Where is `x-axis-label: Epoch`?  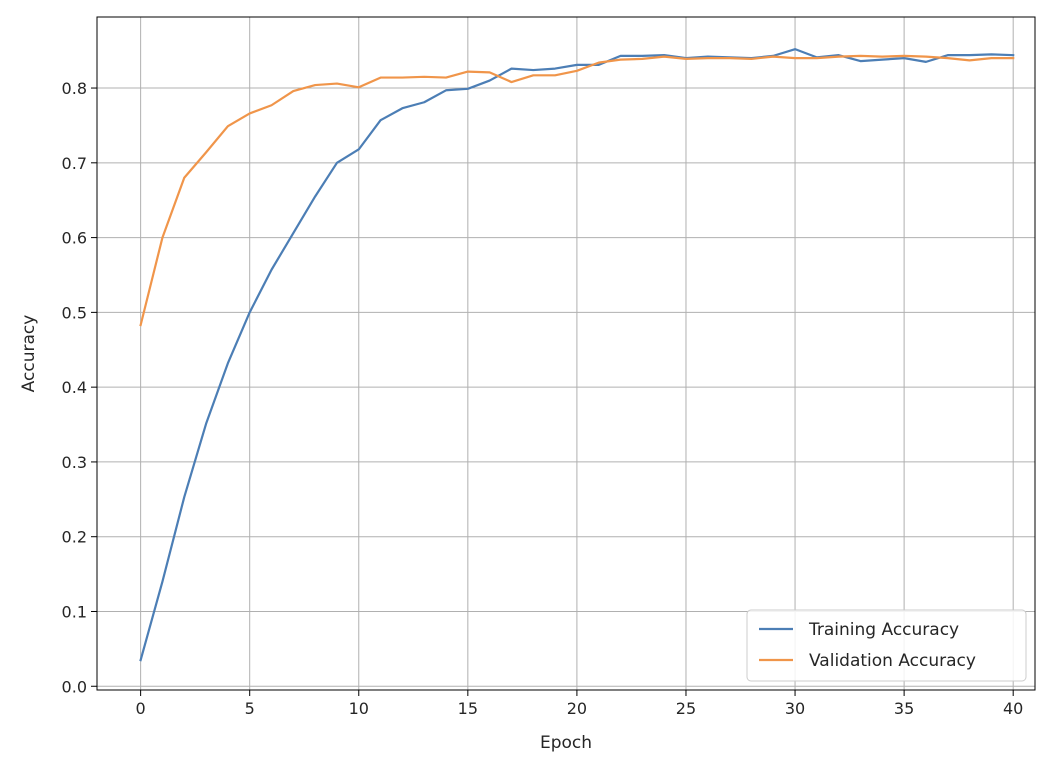 x-axis-label: Epoch is located at coordinates (566, 743).